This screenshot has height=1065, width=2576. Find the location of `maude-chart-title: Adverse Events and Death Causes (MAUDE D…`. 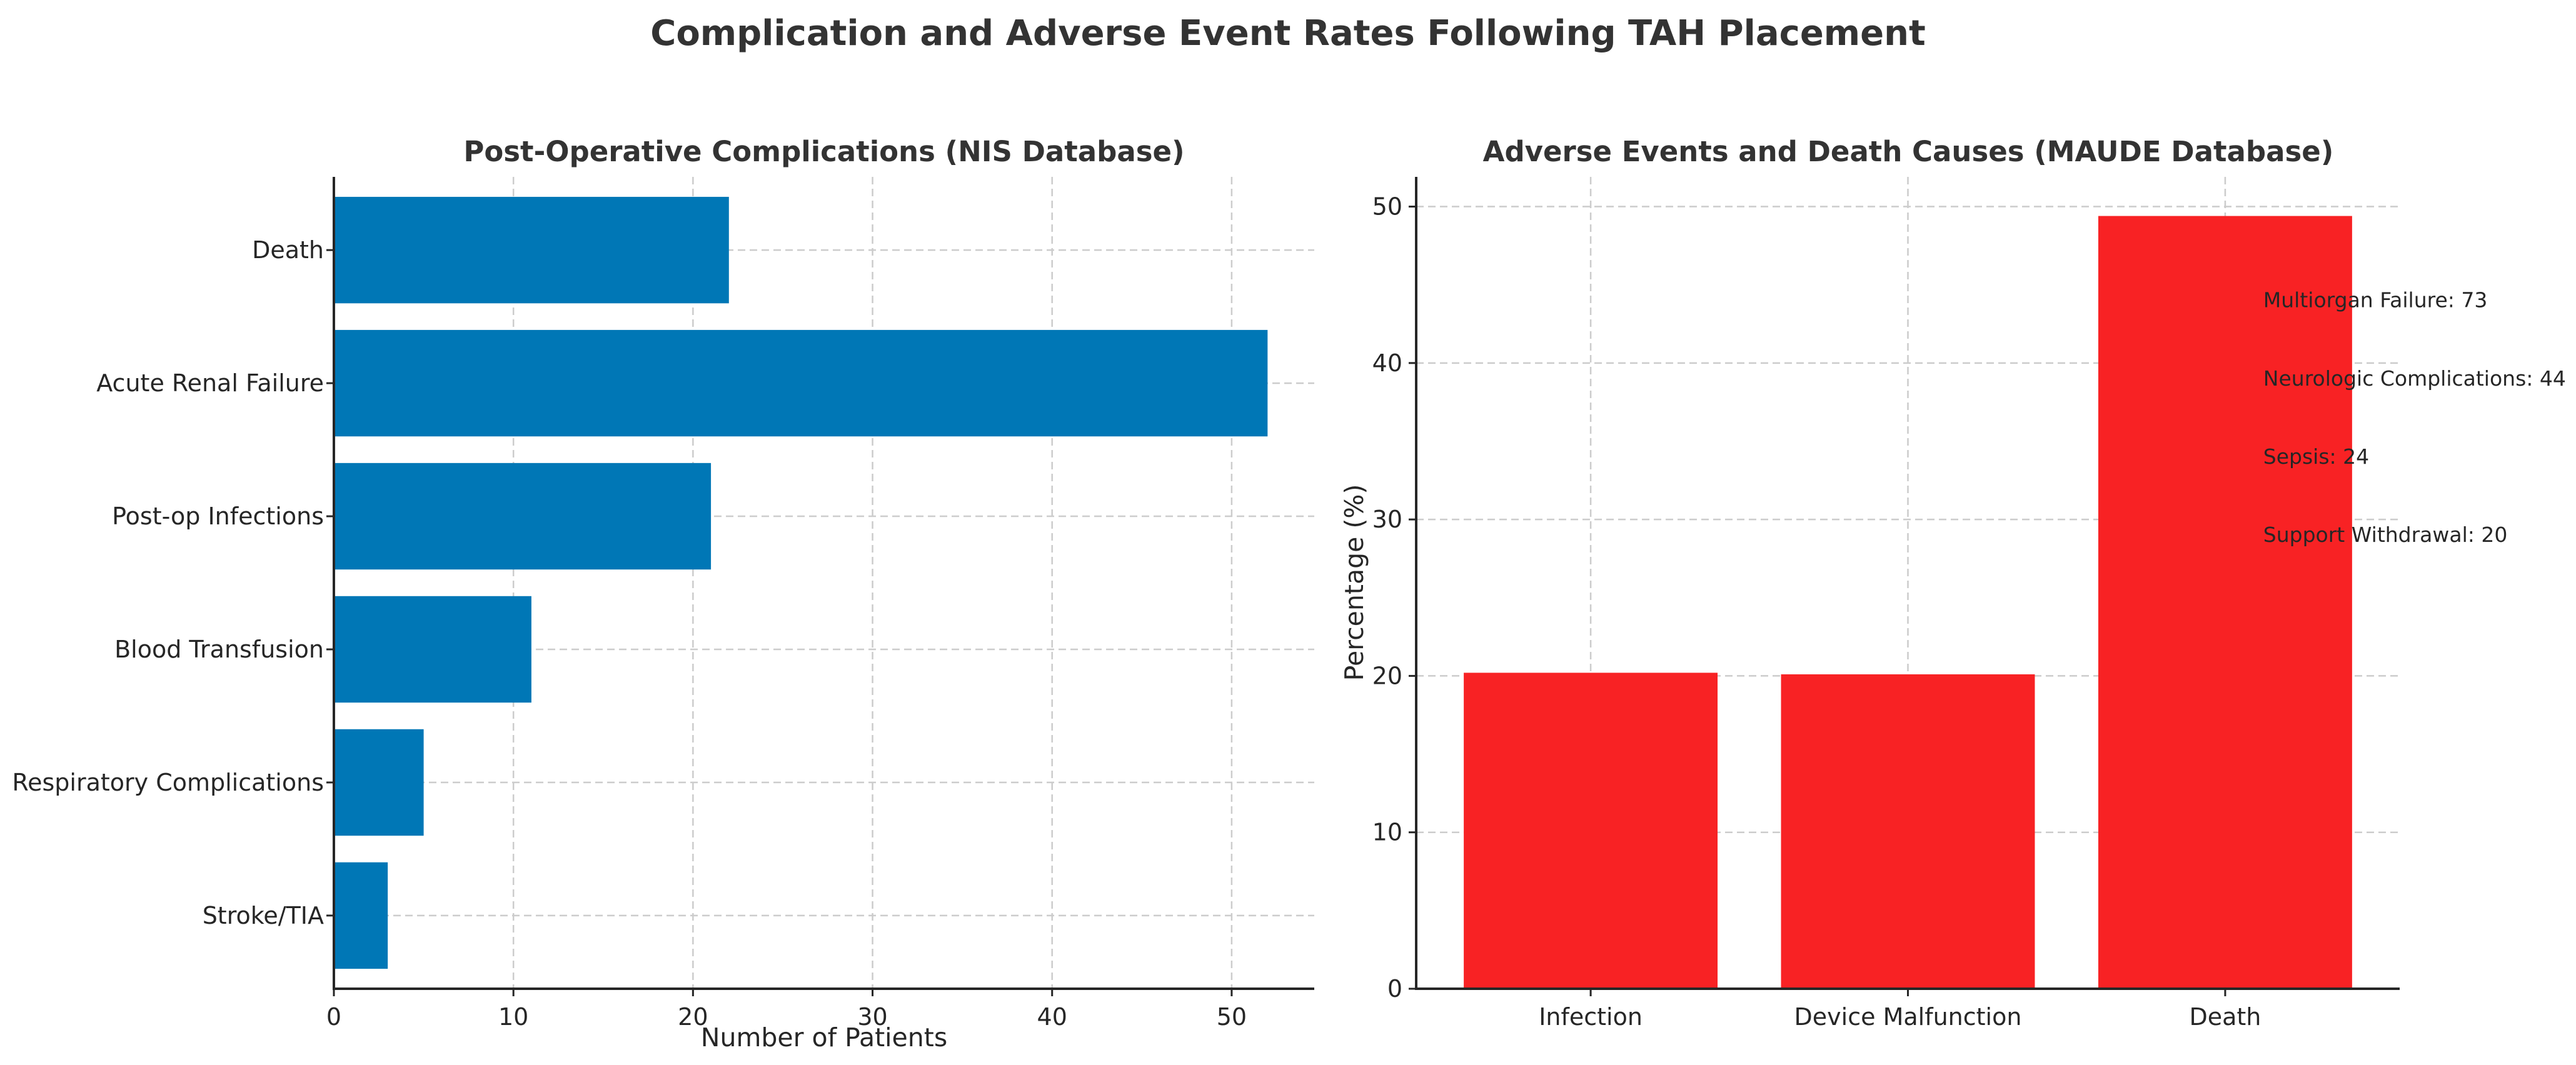

maude-chart-title: Adverse Events and Death Causes (MAUDE D… is located at coordinates (1908, 151).